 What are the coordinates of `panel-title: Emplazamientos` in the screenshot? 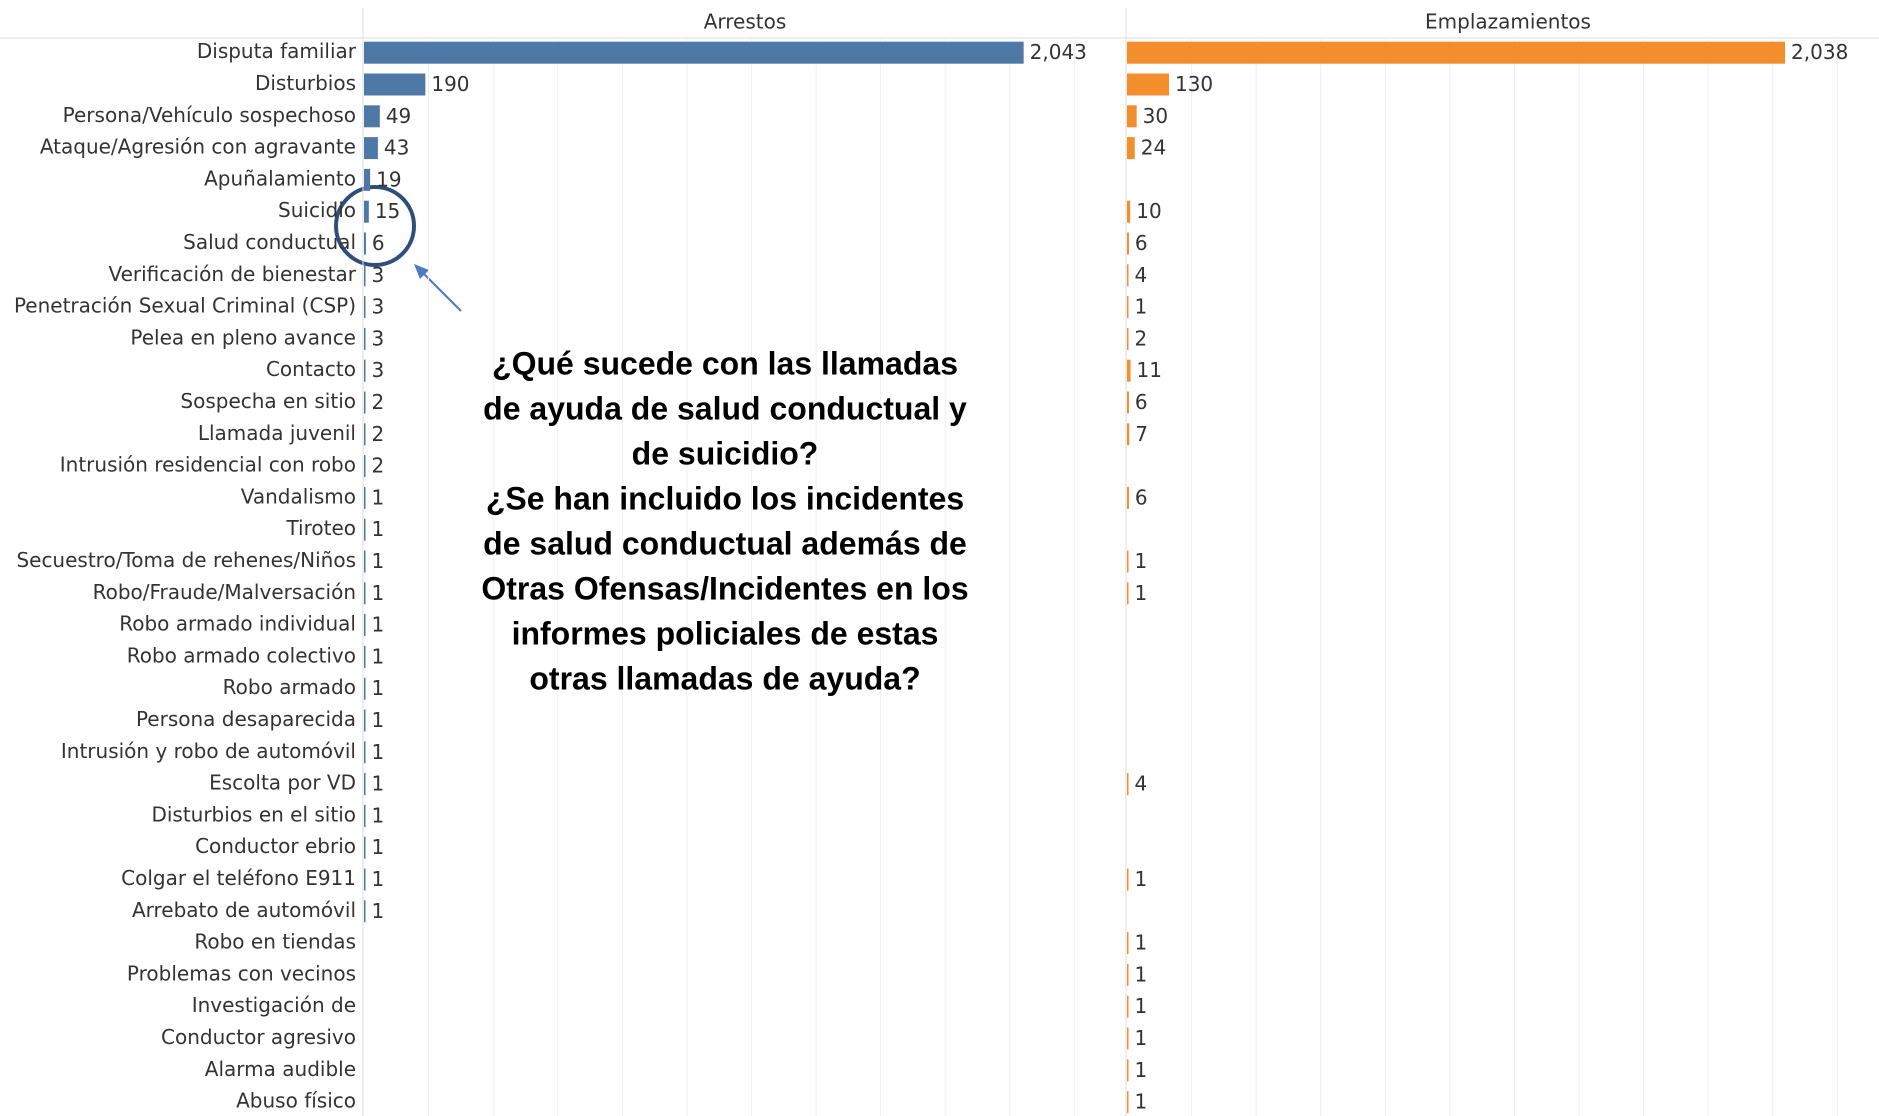 It's located at (1508, 22).